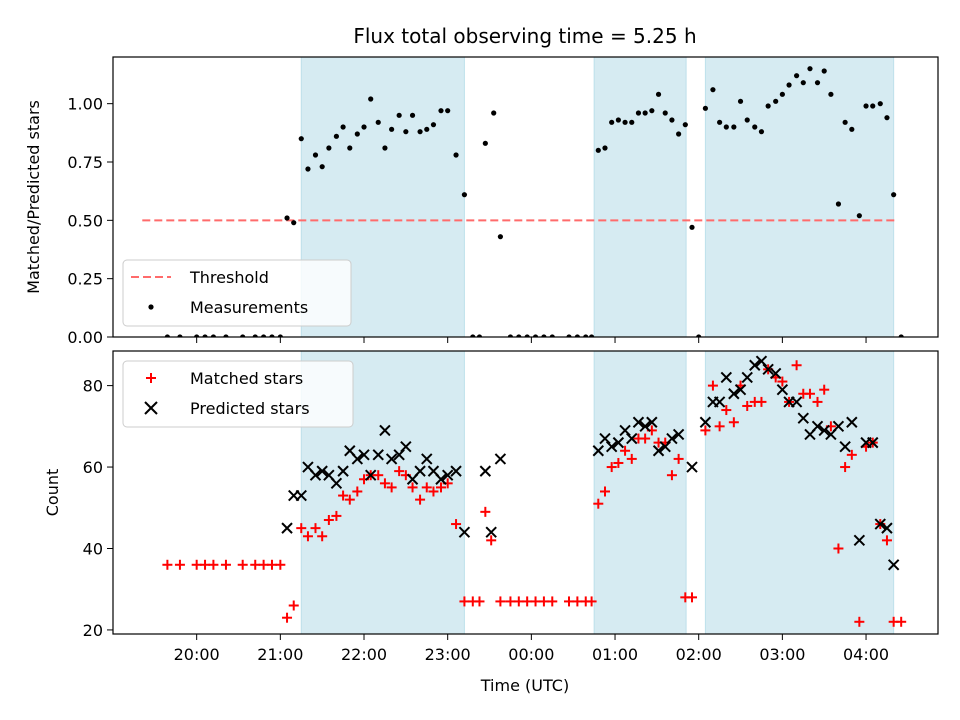 The width and height of the screenshot is (960, 720). I want to click on y-tick-label: 0.25, so click(85, 279).